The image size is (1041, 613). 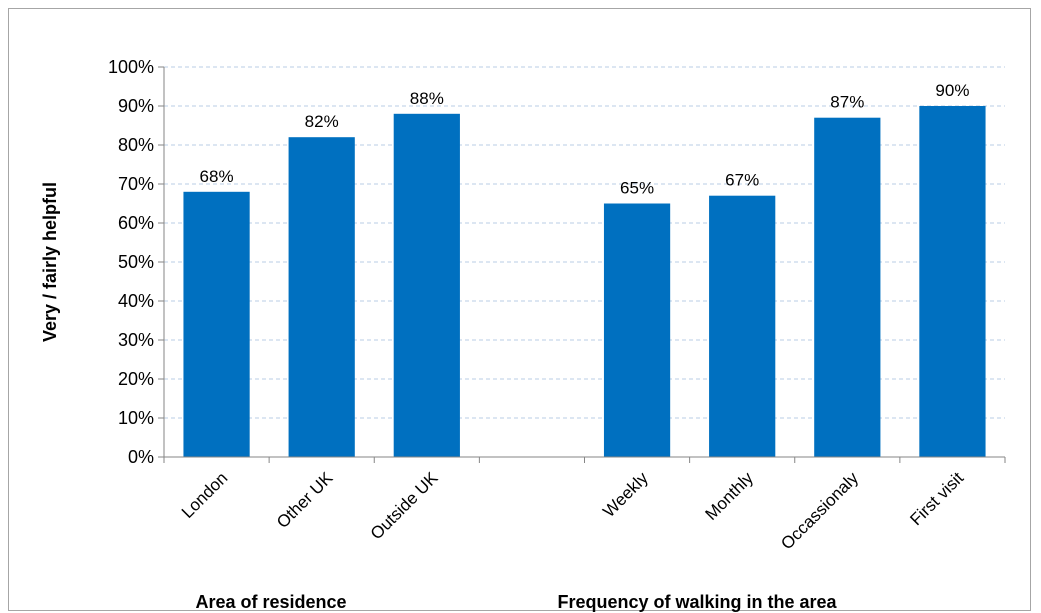 What do you see at coordinates (136, 340) in the screenshot?
I see `y-tick-label: 30%` at bounding box center [136, 340].